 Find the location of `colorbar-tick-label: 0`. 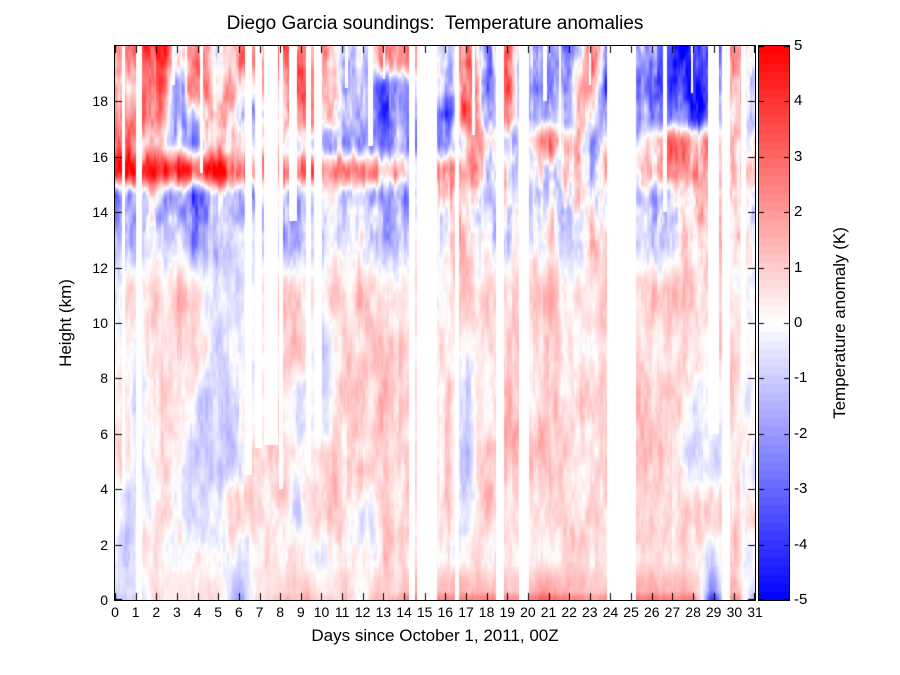

colorbar-tick-label: 0 is located at coordinates (798, 322).